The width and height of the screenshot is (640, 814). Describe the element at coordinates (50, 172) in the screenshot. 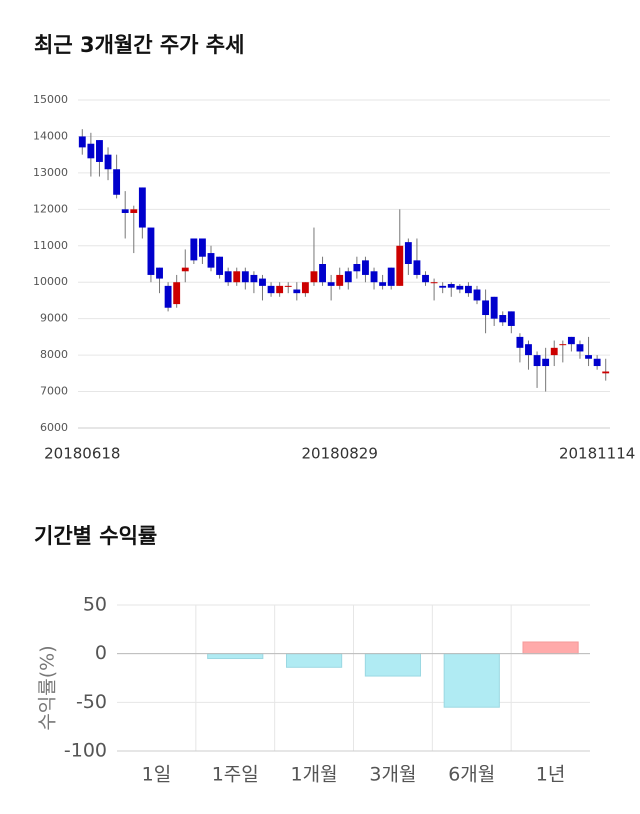

I see `y-tick-label: 13000` at that location.